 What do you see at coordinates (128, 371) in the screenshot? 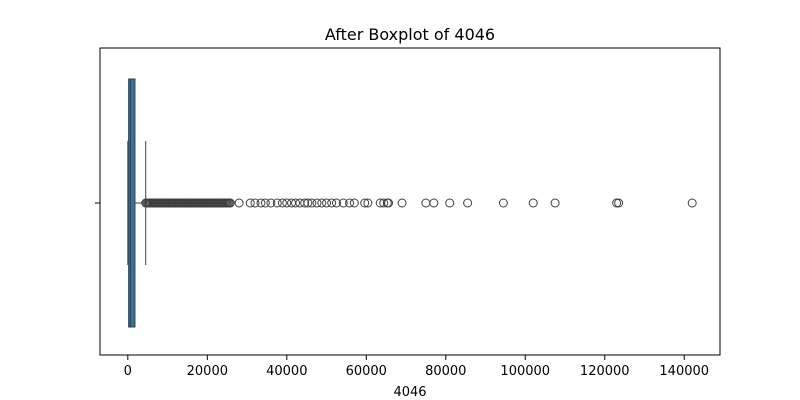
I see `x-tick-label: 0` at bounding box center [128, 371].